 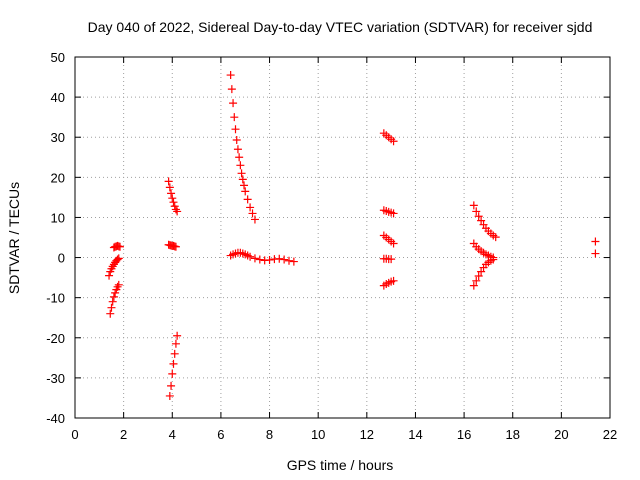 What do you see at coordinates (55, 378) in the screenshot?
I see `y-tick-label: -30` at bounding box center [55, 378].